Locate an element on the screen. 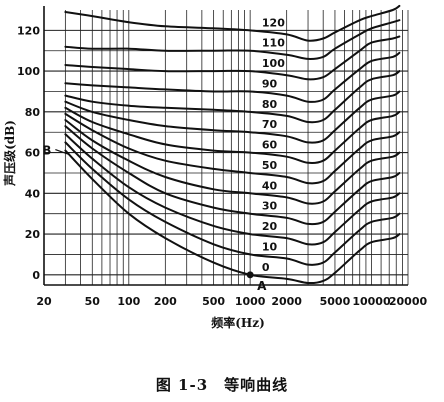 This screenshot has width=444, height=402. y-tick-label: 20 is located at coordinates (33, 234).